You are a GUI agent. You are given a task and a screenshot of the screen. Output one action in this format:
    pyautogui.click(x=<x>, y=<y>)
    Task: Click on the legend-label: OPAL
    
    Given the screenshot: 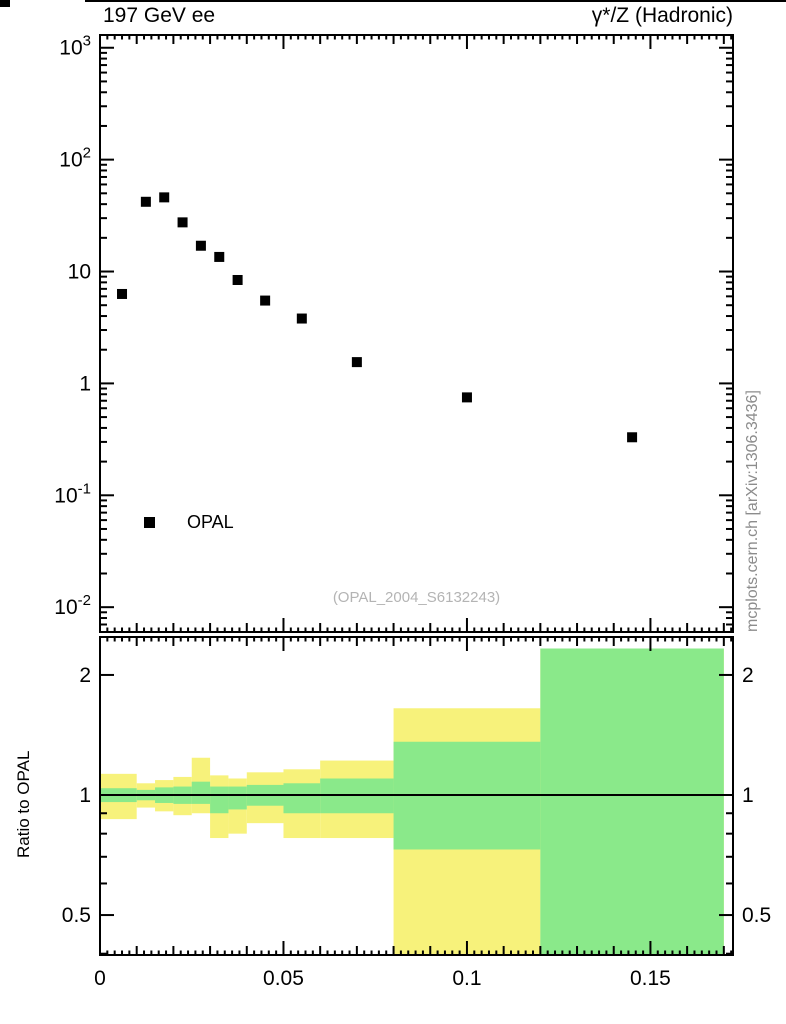 What is the action you would take?
    pyautogui.click(x=210, y=522)
    